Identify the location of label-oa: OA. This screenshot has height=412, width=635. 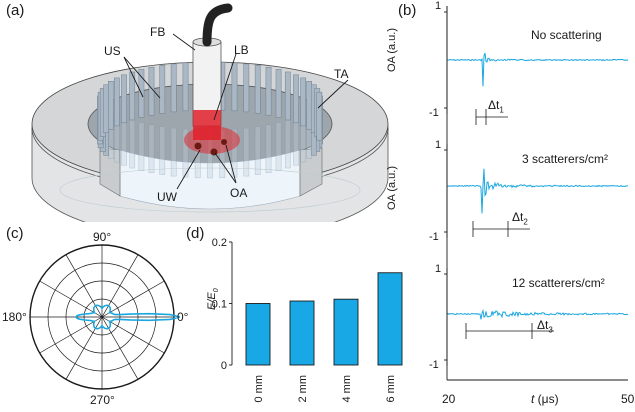
(239, 193).